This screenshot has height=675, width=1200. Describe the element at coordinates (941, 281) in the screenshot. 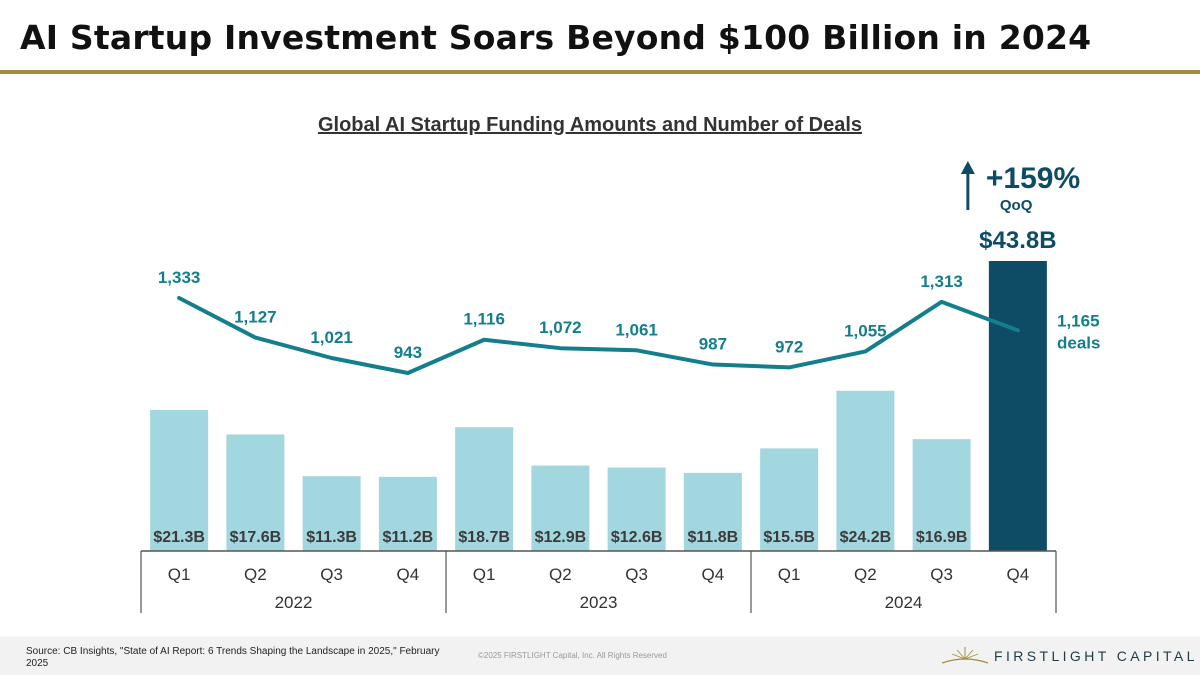

I see `deals-value-label: 1,313` at that location.